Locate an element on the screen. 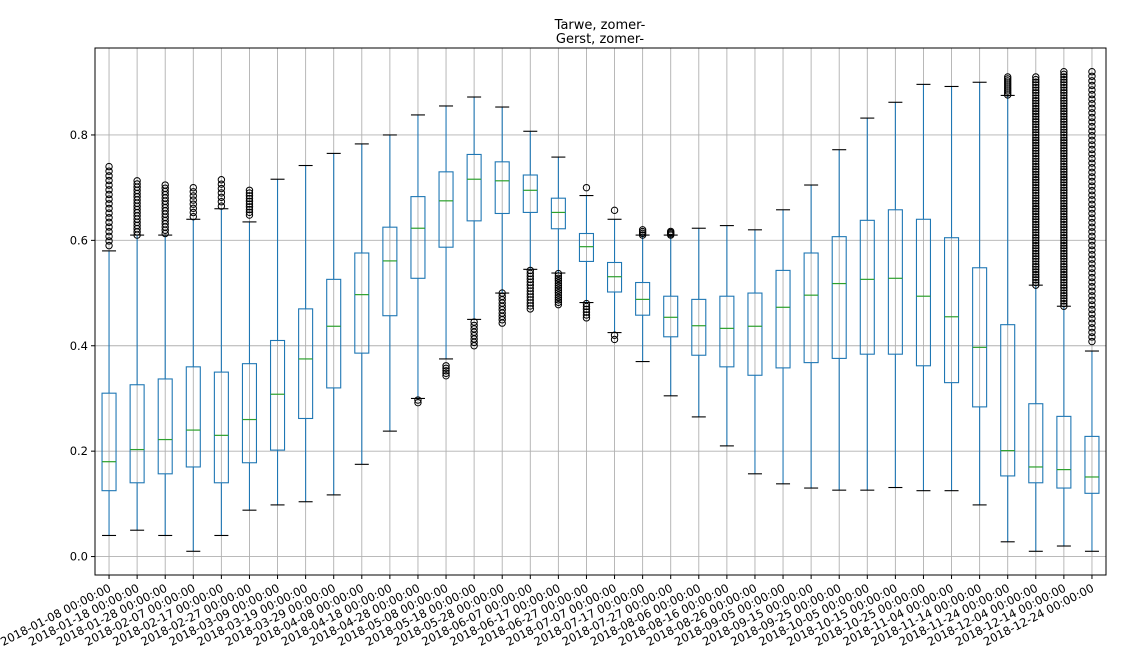 The height and width of the screenshot is (664, 1122). chart-title-line-2: Gerst, zomer- is located at coordinates (600, 39).